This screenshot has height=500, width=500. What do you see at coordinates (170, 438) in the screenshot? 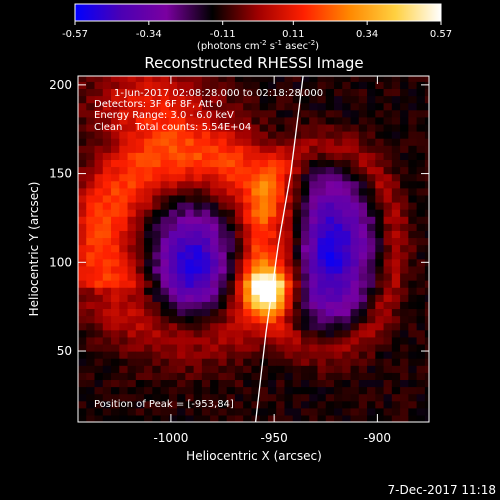
I see `x-tick-label: -1000` at bounding box center [170, 438].